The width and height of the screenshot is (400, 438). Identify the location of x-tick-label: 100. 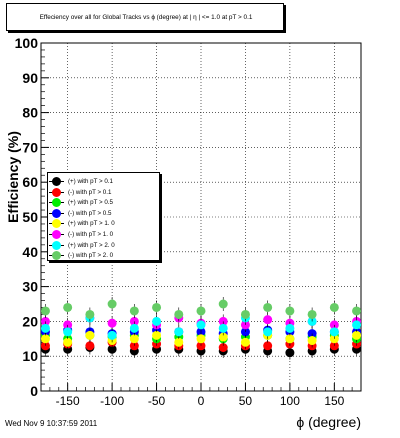
(290, 401).